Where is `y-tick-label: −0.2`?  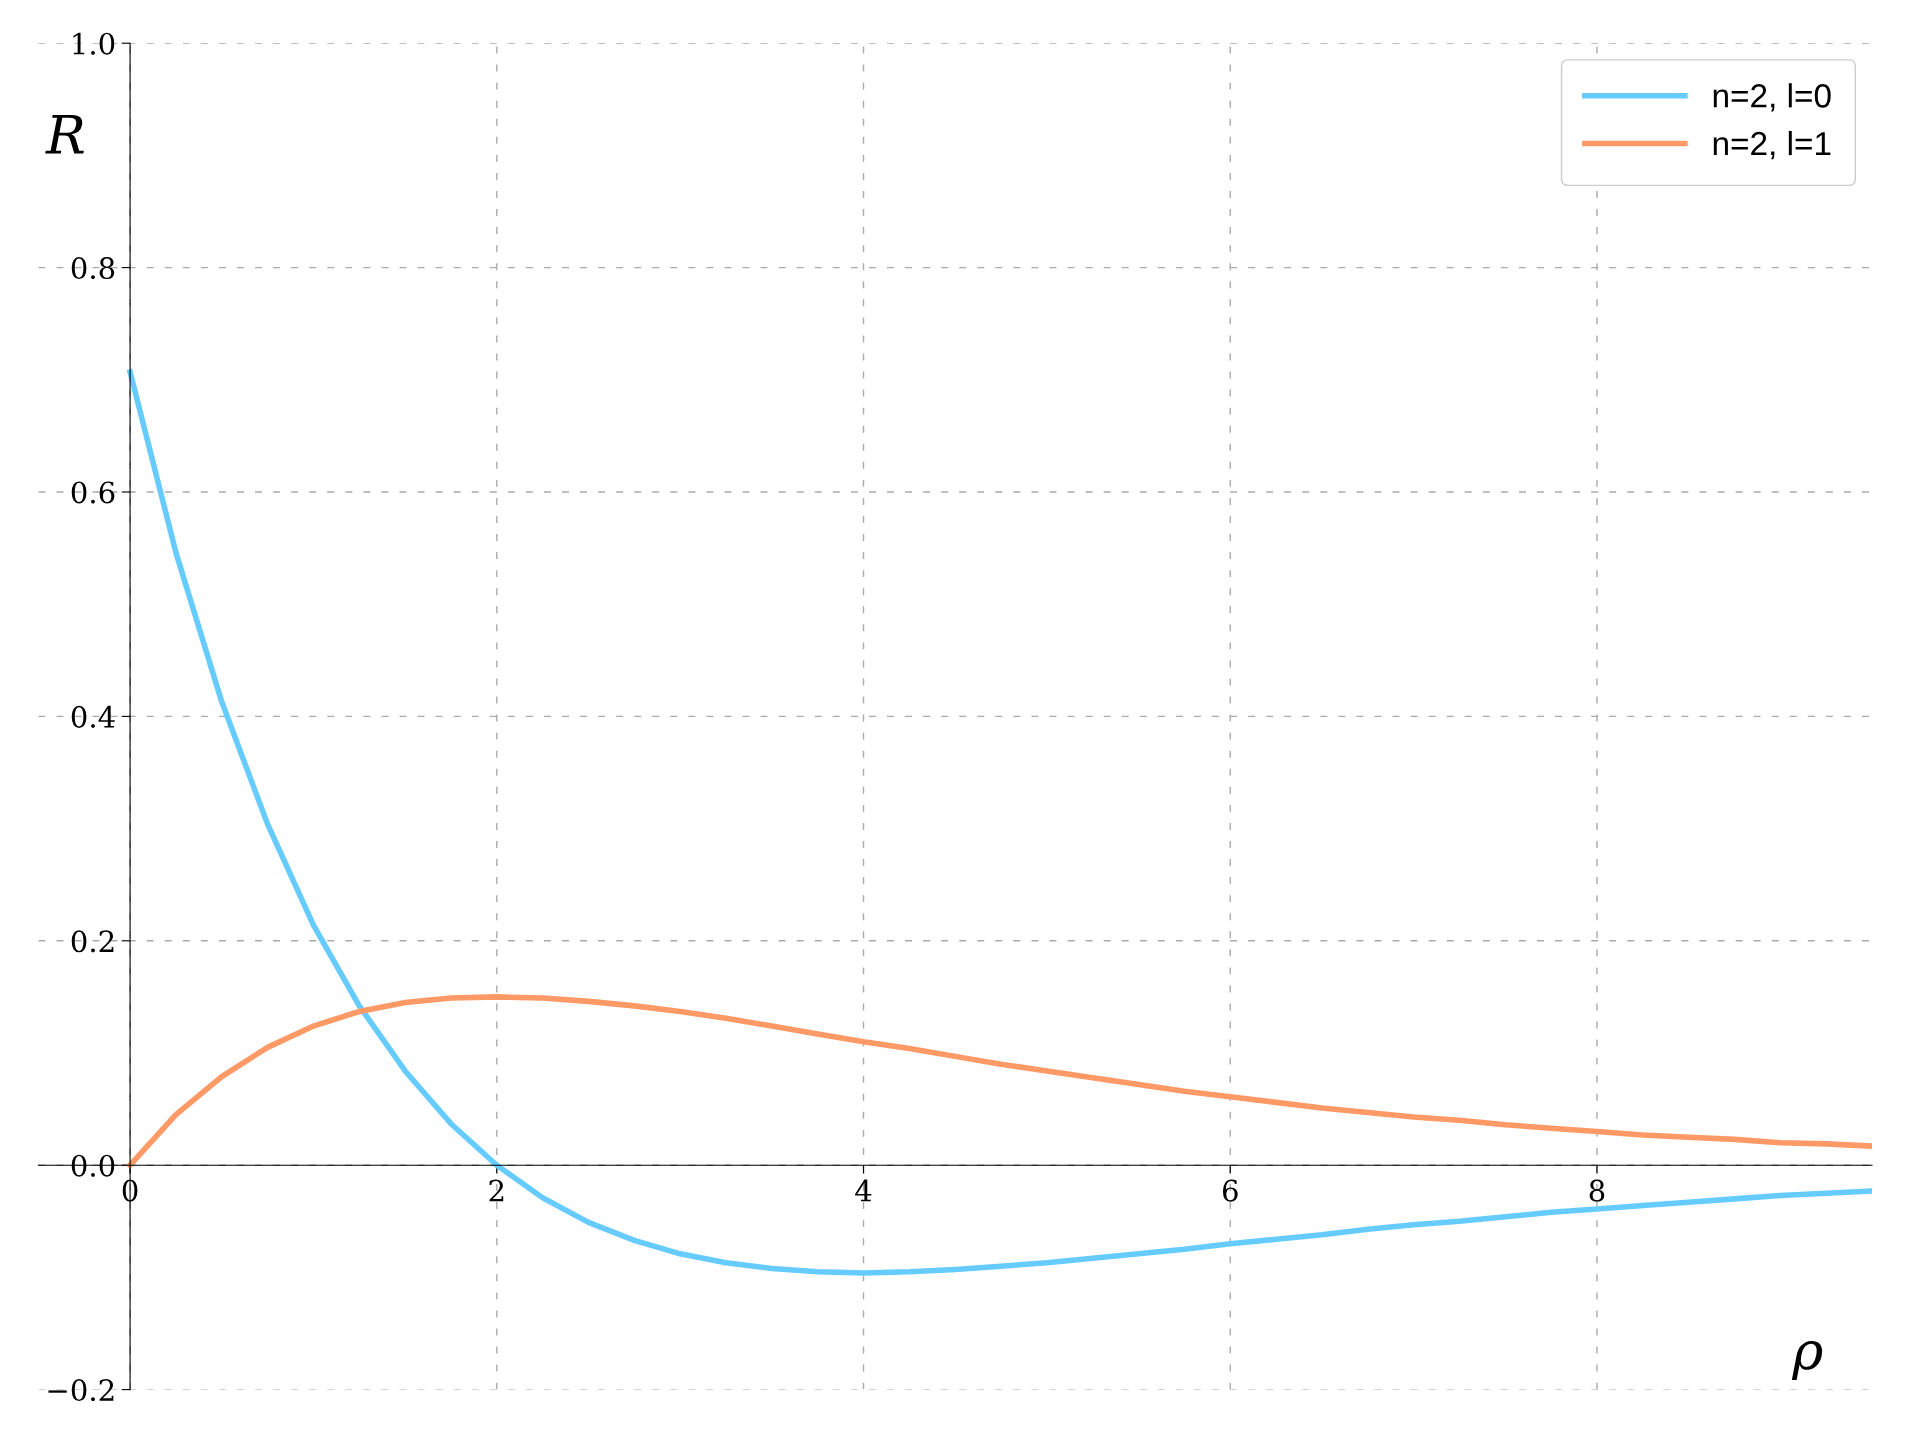 y-tick-label: −0.2 is located at coordinates (81, 1390).